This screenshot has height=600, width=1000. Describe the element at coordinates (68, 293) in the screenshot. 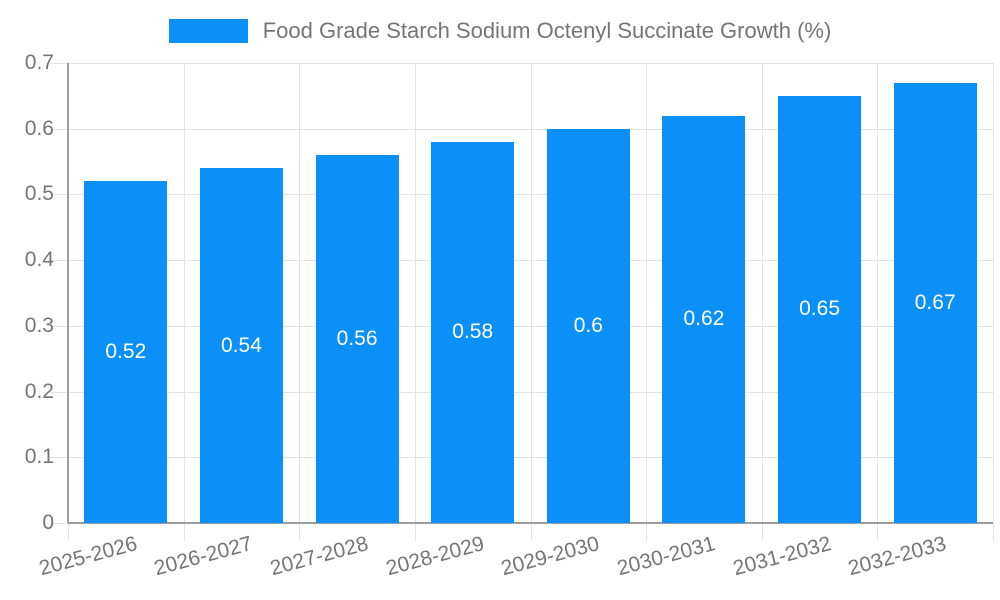

I see `y-axis-line` at that location.